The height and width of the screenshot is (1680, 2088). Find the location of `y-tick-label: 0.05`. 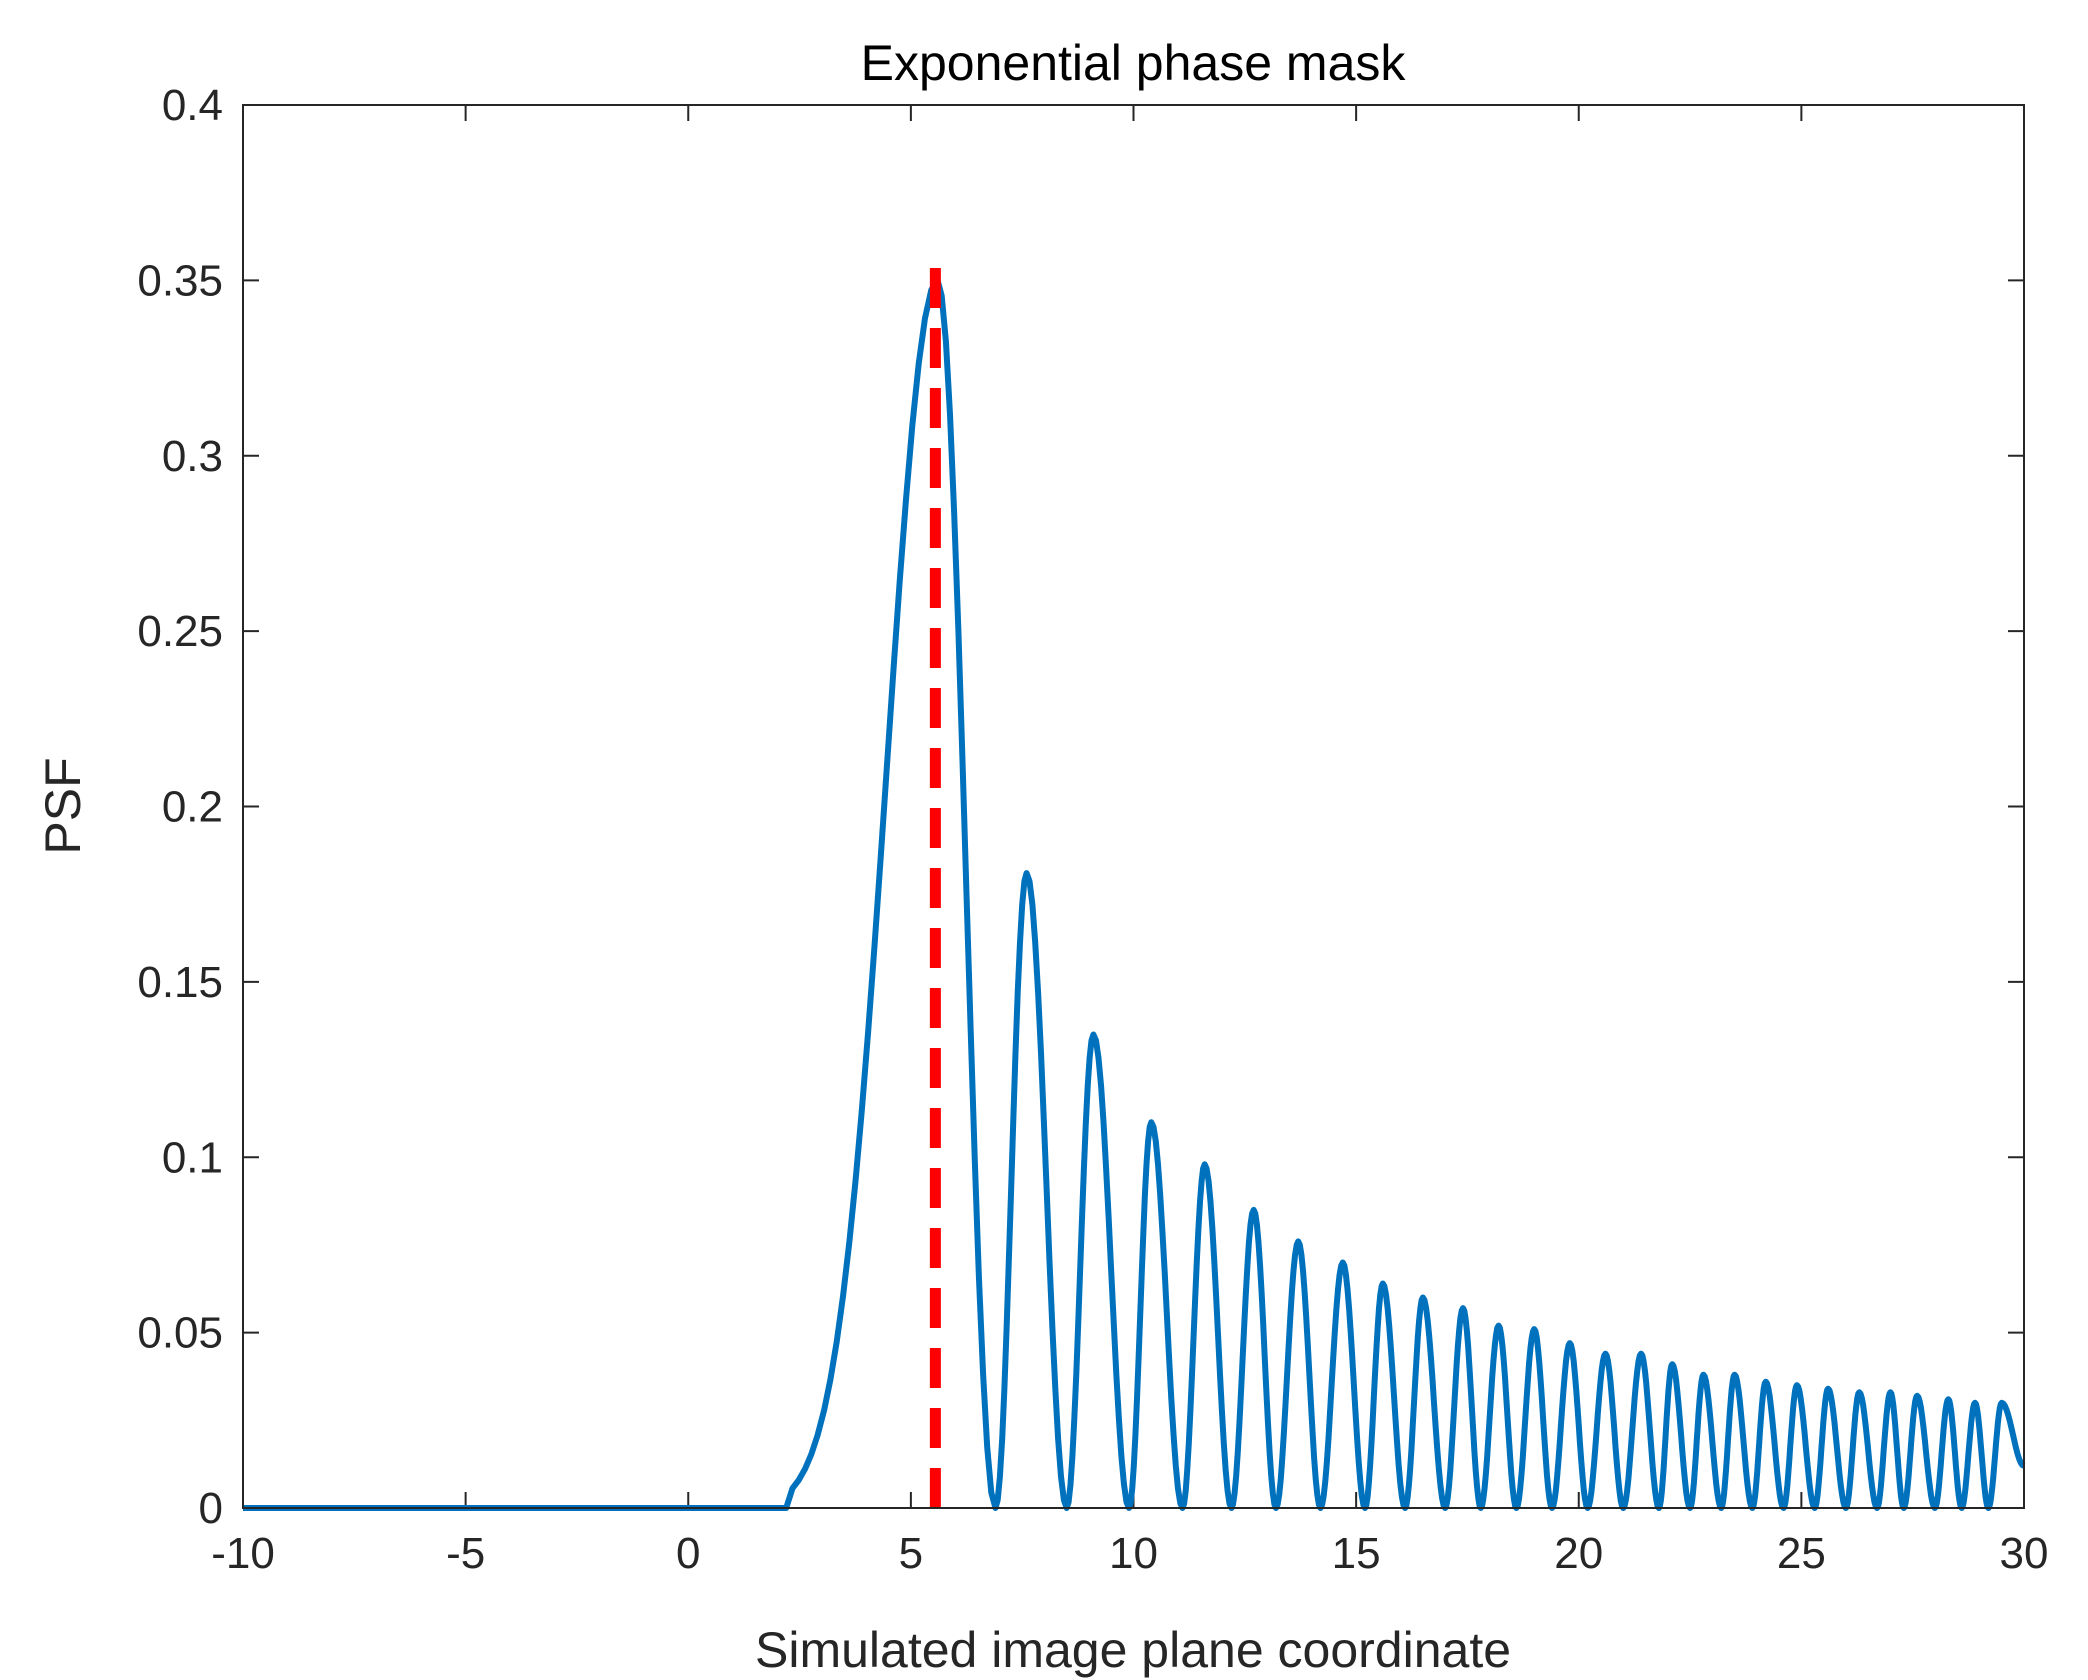

y-tick-label: 0.05 is located at coordinates (180, 1333).